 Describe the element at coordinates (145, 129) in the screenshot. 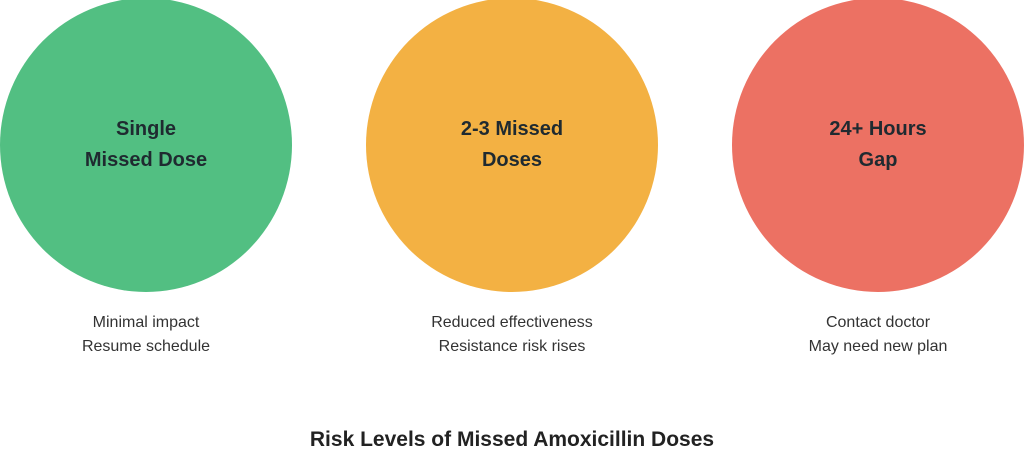

I see `risk-label-line1: Single` at that location.